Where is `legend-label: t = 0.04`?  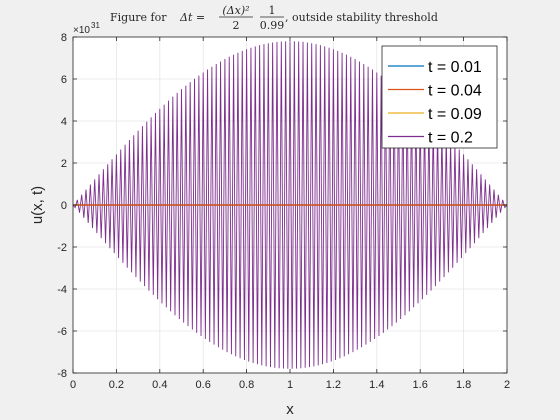 legend-label: t = 0.04 is located at coordinates (455, 91).